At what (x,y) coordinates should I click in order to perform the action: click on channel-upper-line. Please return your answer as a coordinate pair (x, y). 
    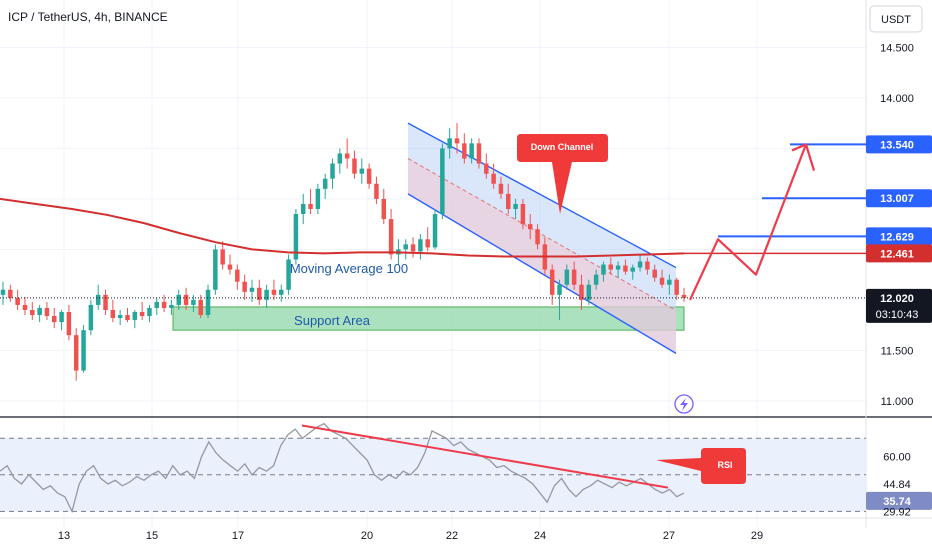
    Looking at the image, I should click on (542, 195).